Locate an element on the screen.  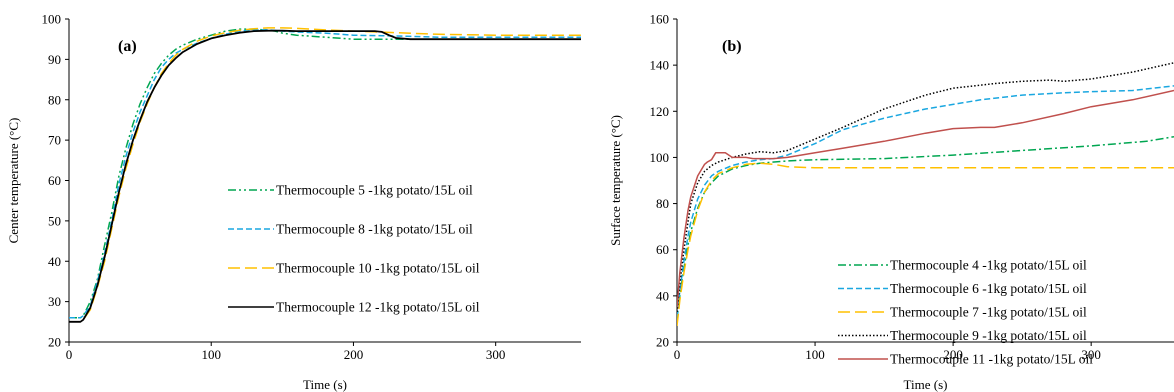
panel-label: (b) is located at coordinates (732, 46).